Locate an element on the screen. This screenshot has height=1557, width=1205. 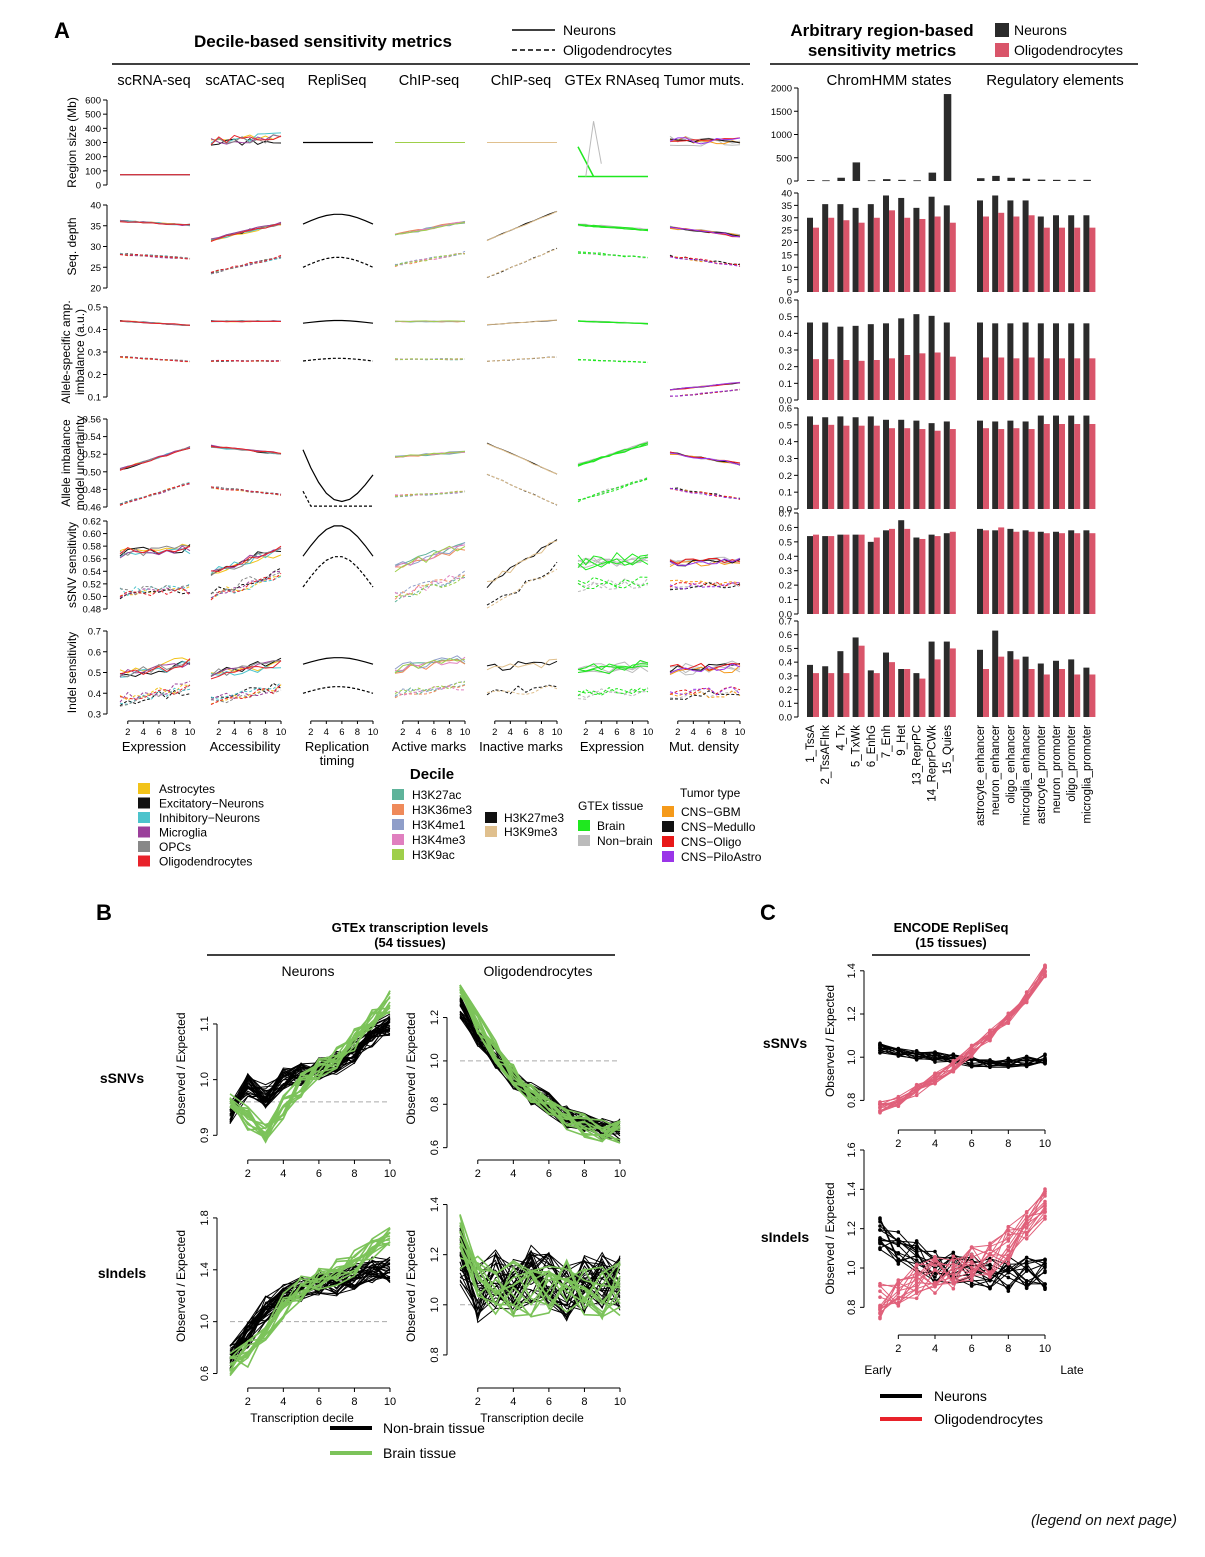
legend-gtex-label: Brain is located at coordinates (611, 826).